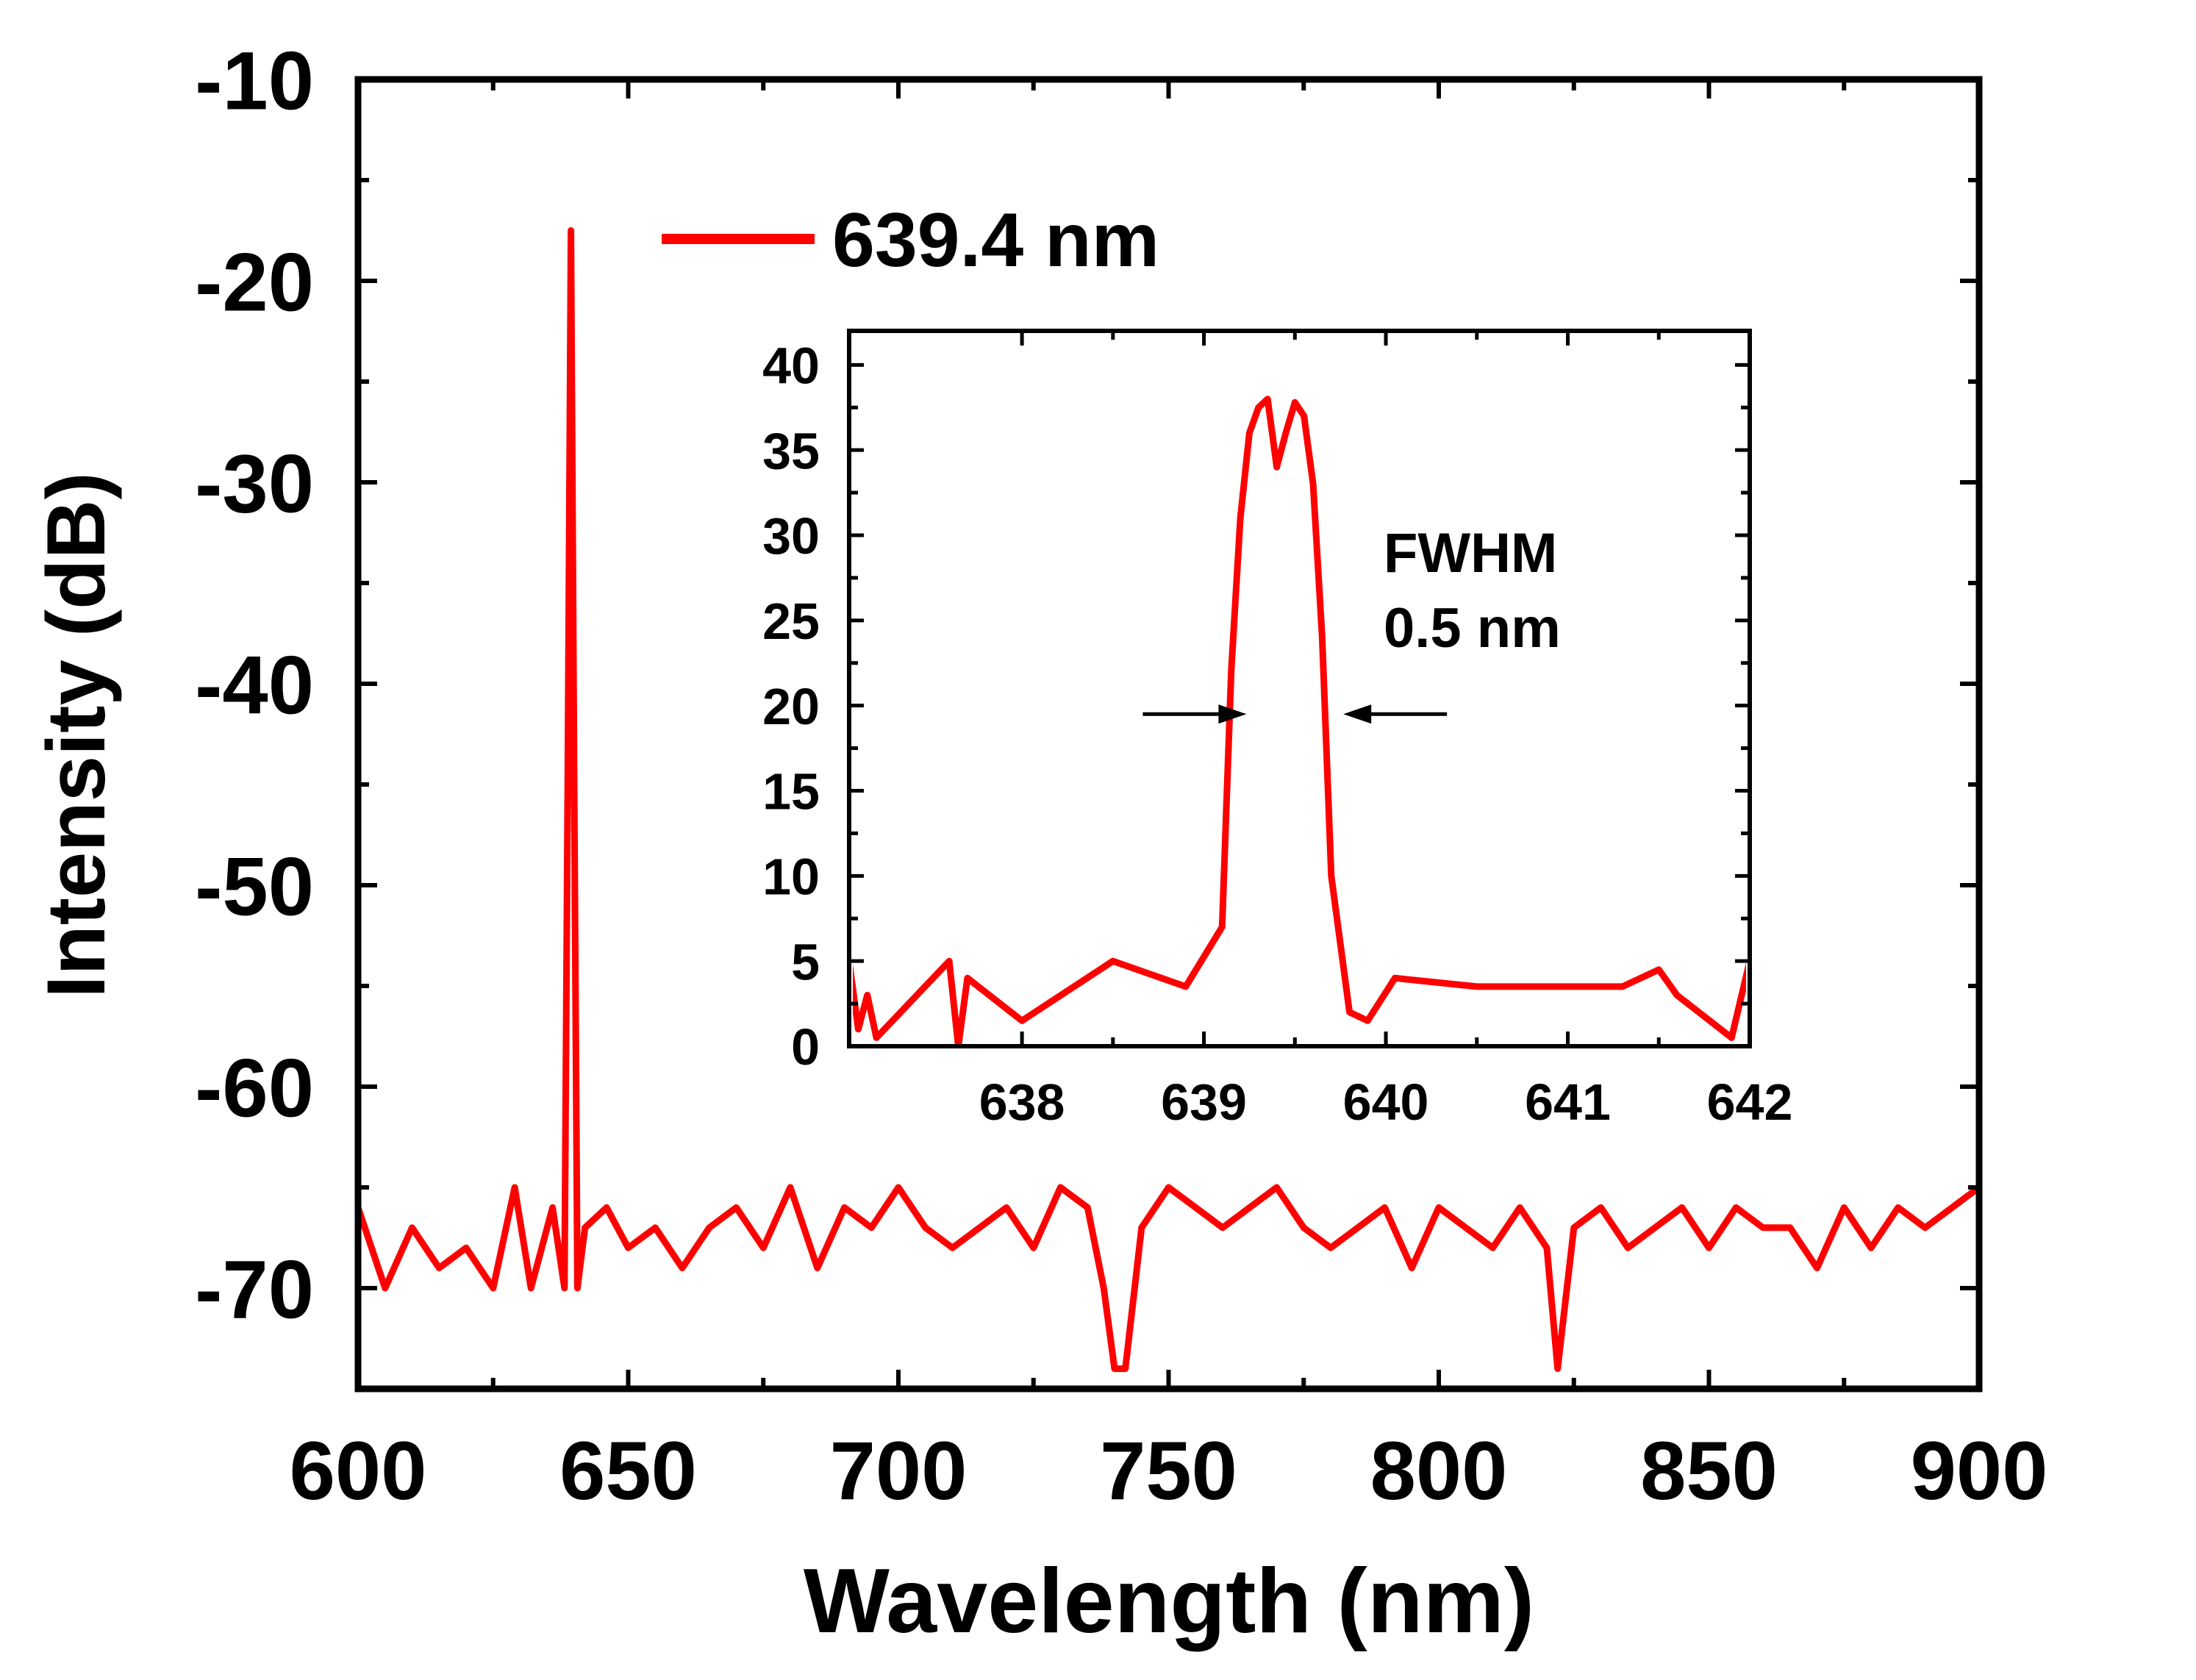 This screenshot has width=2196, height=1680. I want to click on y-tick-label: 5, so click(805, 962).